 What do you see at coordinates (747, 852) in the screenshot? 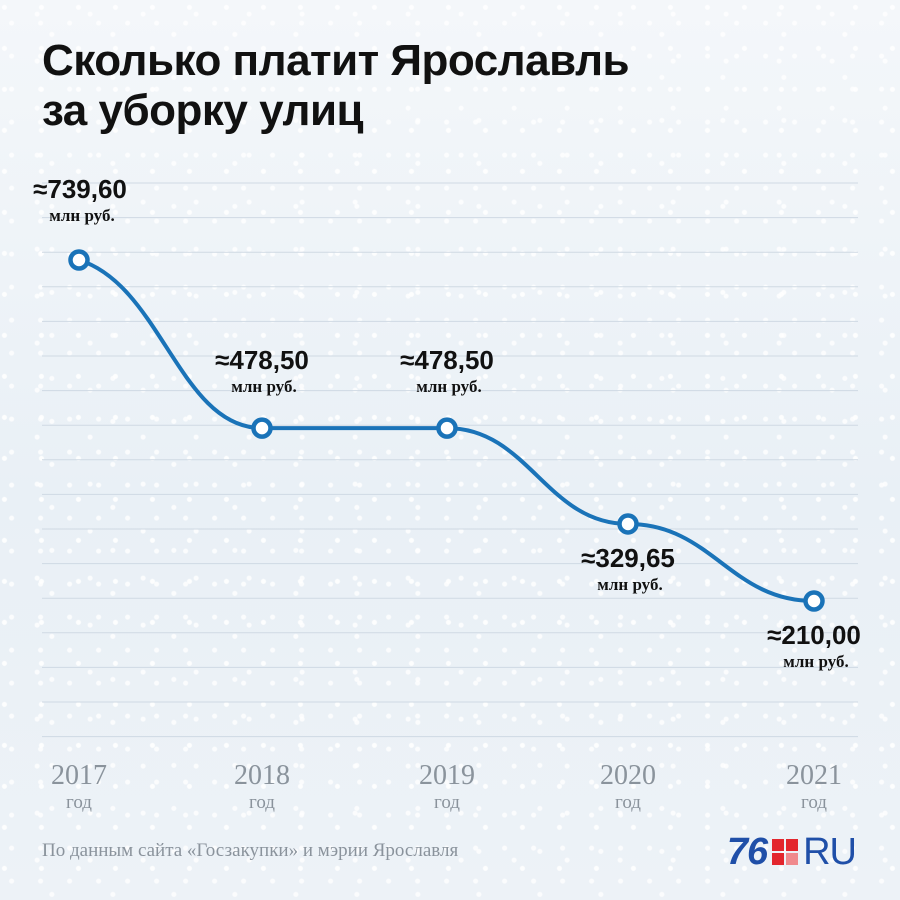
I see `logo-number: 76` at bounding box center [747, 852].